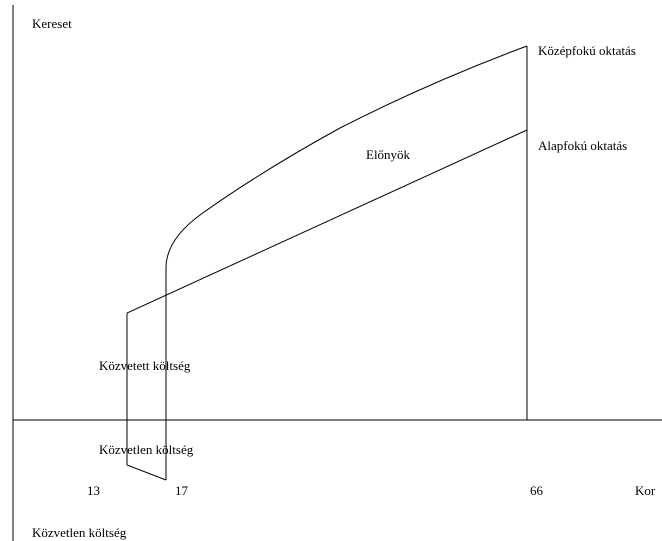 Image resolution: width=662 pixels, height=541 pixels. What do you see at coordinates (146, 449) in the screenshot?
I see `direct-cost-label: Közvetlen költség` at bounding box center [146, 449].